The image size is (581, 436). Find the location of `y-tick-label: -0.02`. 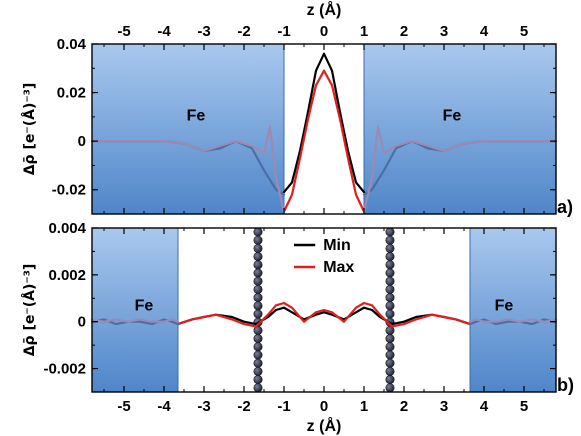

y-tick-label: -0.02 is located at coordinates (69, 190).